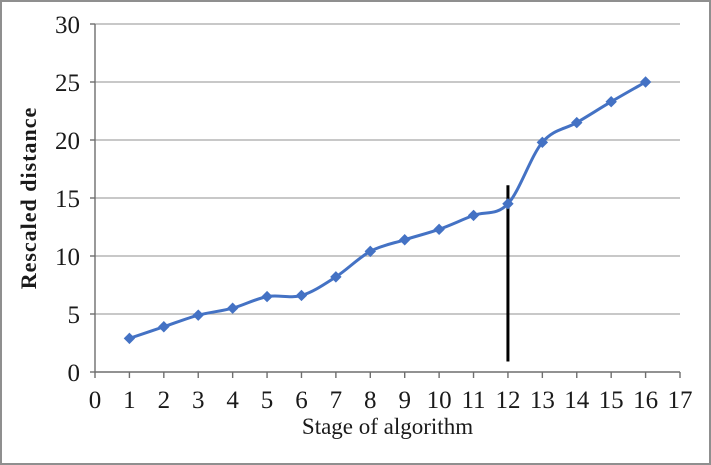 The image size is (711, 465). I want to click on x-tick-label: 15, so click(611, 400).